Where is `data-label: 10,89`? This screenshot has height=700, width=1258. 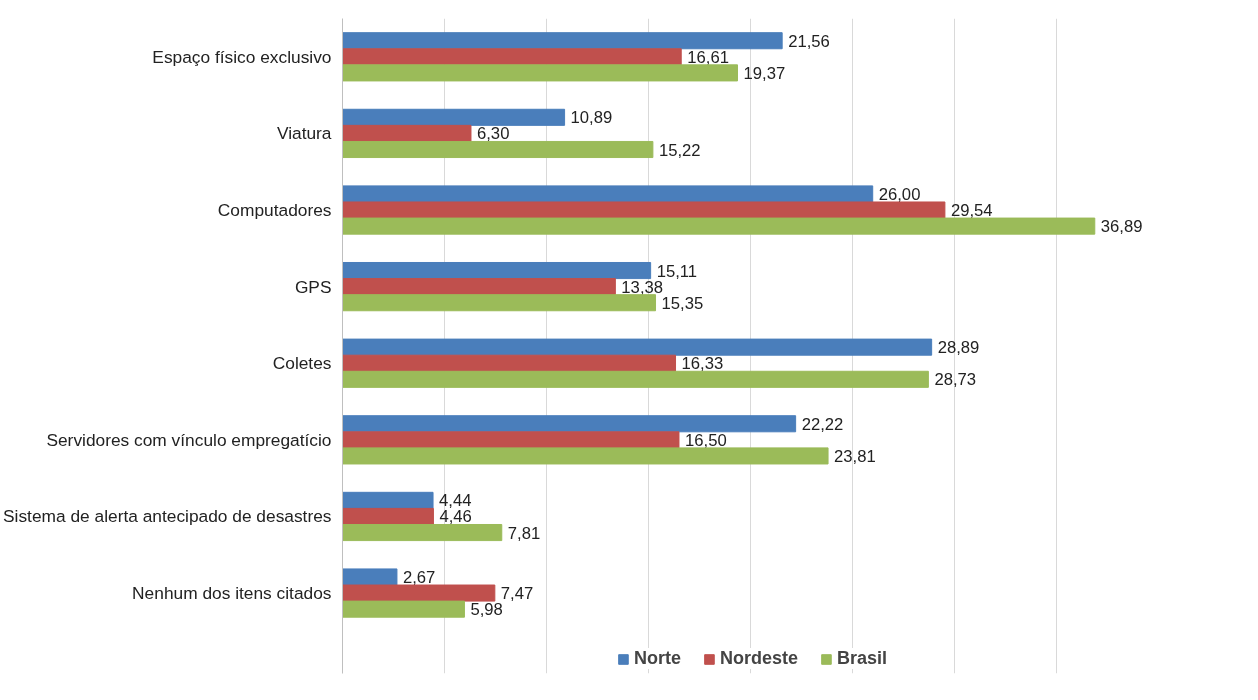
data-label: 10,89 is located at coordinates (591, 118).